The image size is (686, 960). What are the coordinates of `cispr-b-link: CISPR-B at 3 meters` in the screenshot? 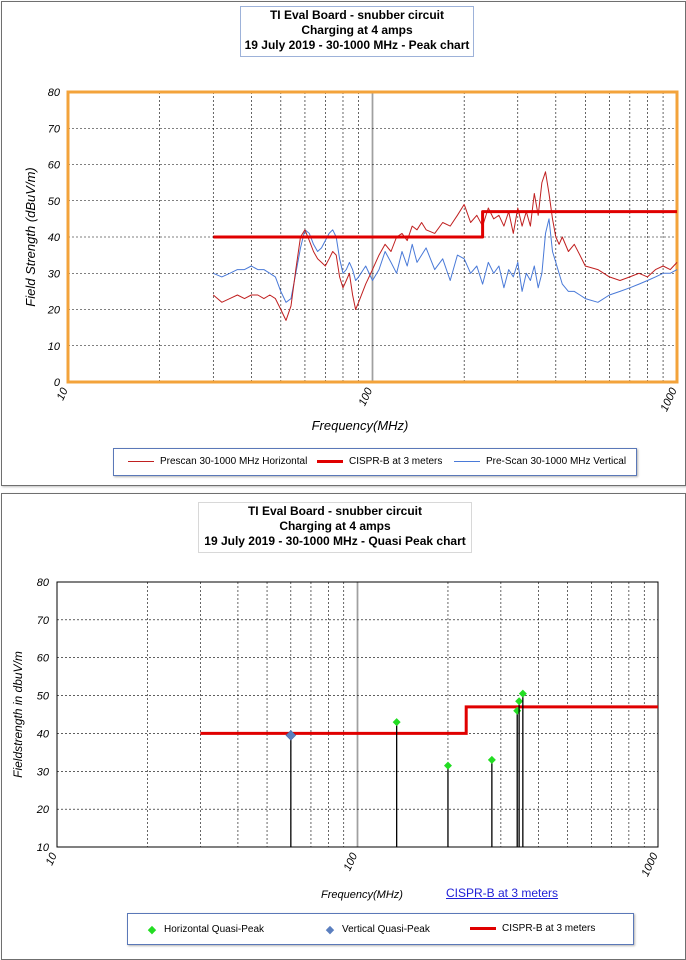 It's located at (502, 893).